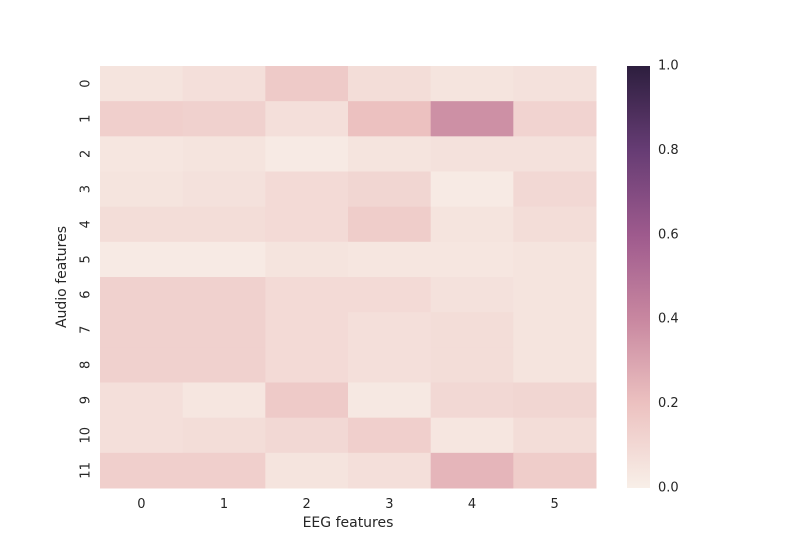 Image resolution: width=800 pixels, height=548 pixels. Describe the element at coordinates (224, 470) in the screenshot. I see `heatmap-cell-r11-c1` at that location.